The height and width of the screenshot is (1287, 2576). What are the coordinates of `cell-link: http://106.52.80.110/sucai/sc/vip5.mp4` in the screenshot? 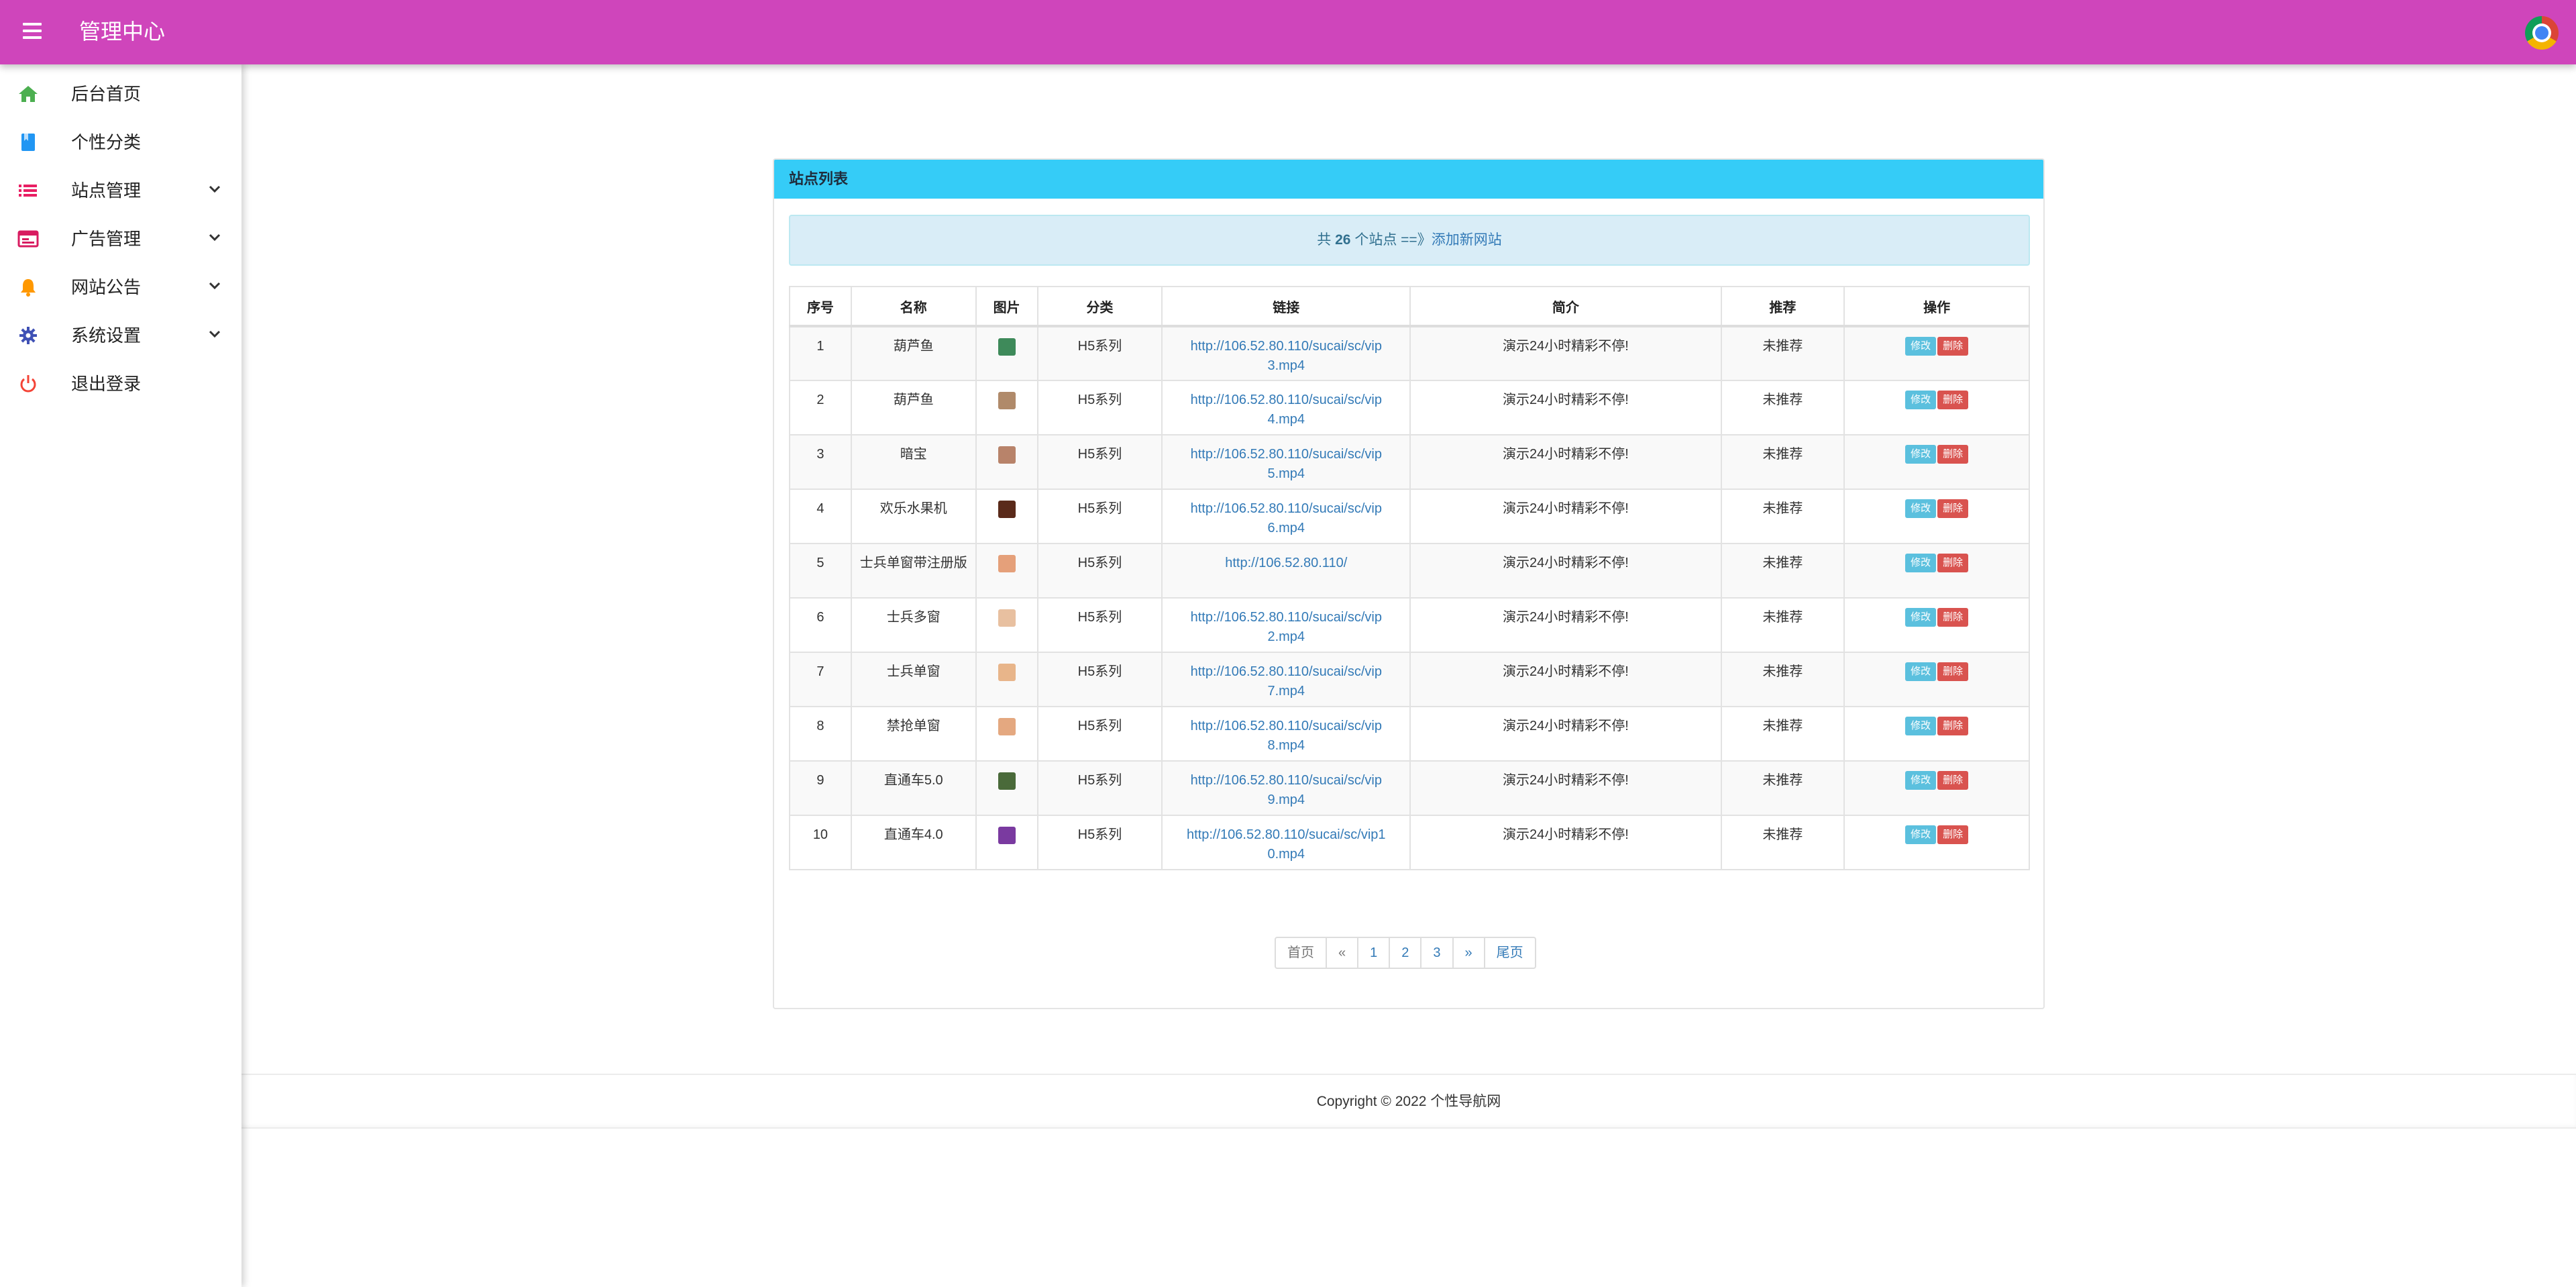 It's located at (1286, 462).